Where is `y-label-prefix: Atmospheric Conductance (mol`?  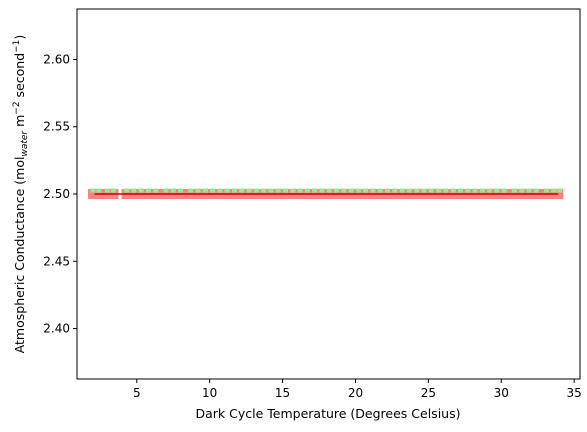
y-label-prefix: Atmospheric Conductance (mol is located at coordinates (19, 255).